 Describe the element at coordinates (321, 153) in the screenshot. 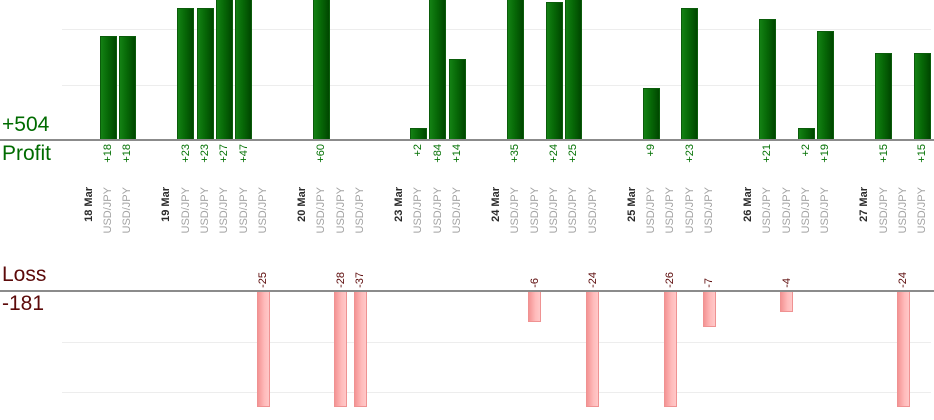

I see `profit-value-label: +60` at that location.